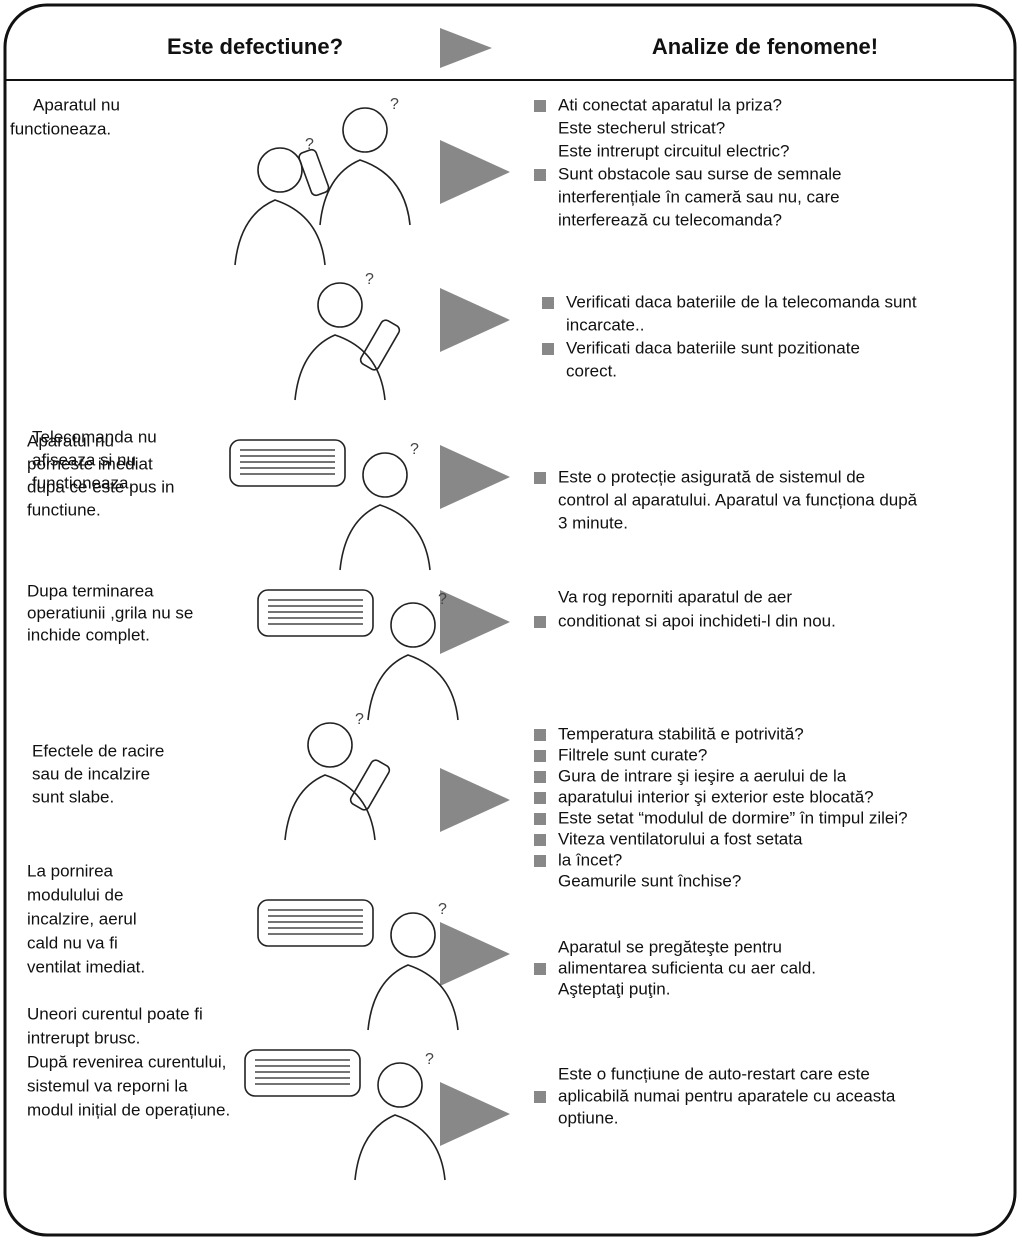  Describe the element at coordinates (88, 634) in the screenshot. I see `problem-text: inchide complet.` at that location.